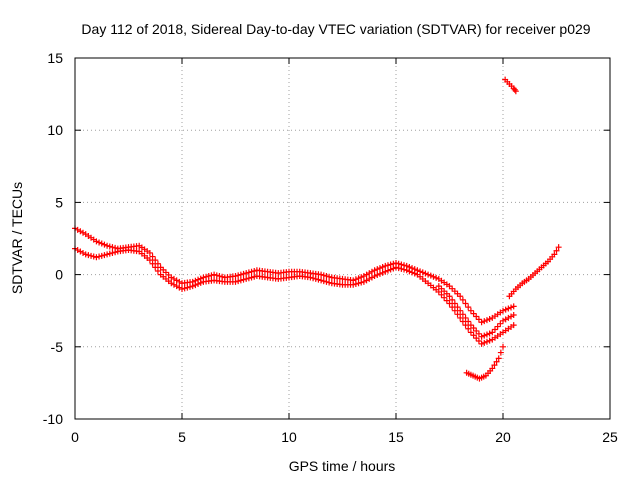 This screenshot has width=640, height=480. Describe the element at coordinates (342, 466) in the screenshot. I see `x-axis-label: GPS time / hours` at that location.